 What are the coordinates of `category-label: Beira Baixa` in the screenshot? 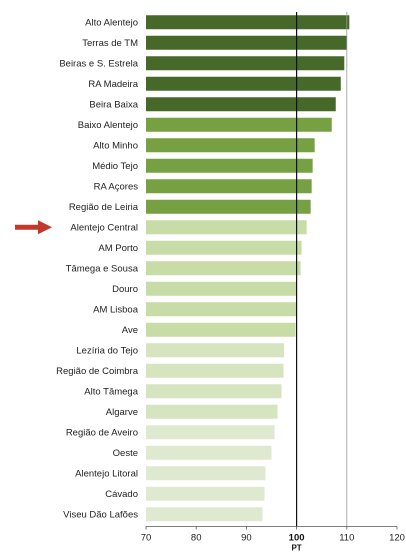 It's located at (113, 105).